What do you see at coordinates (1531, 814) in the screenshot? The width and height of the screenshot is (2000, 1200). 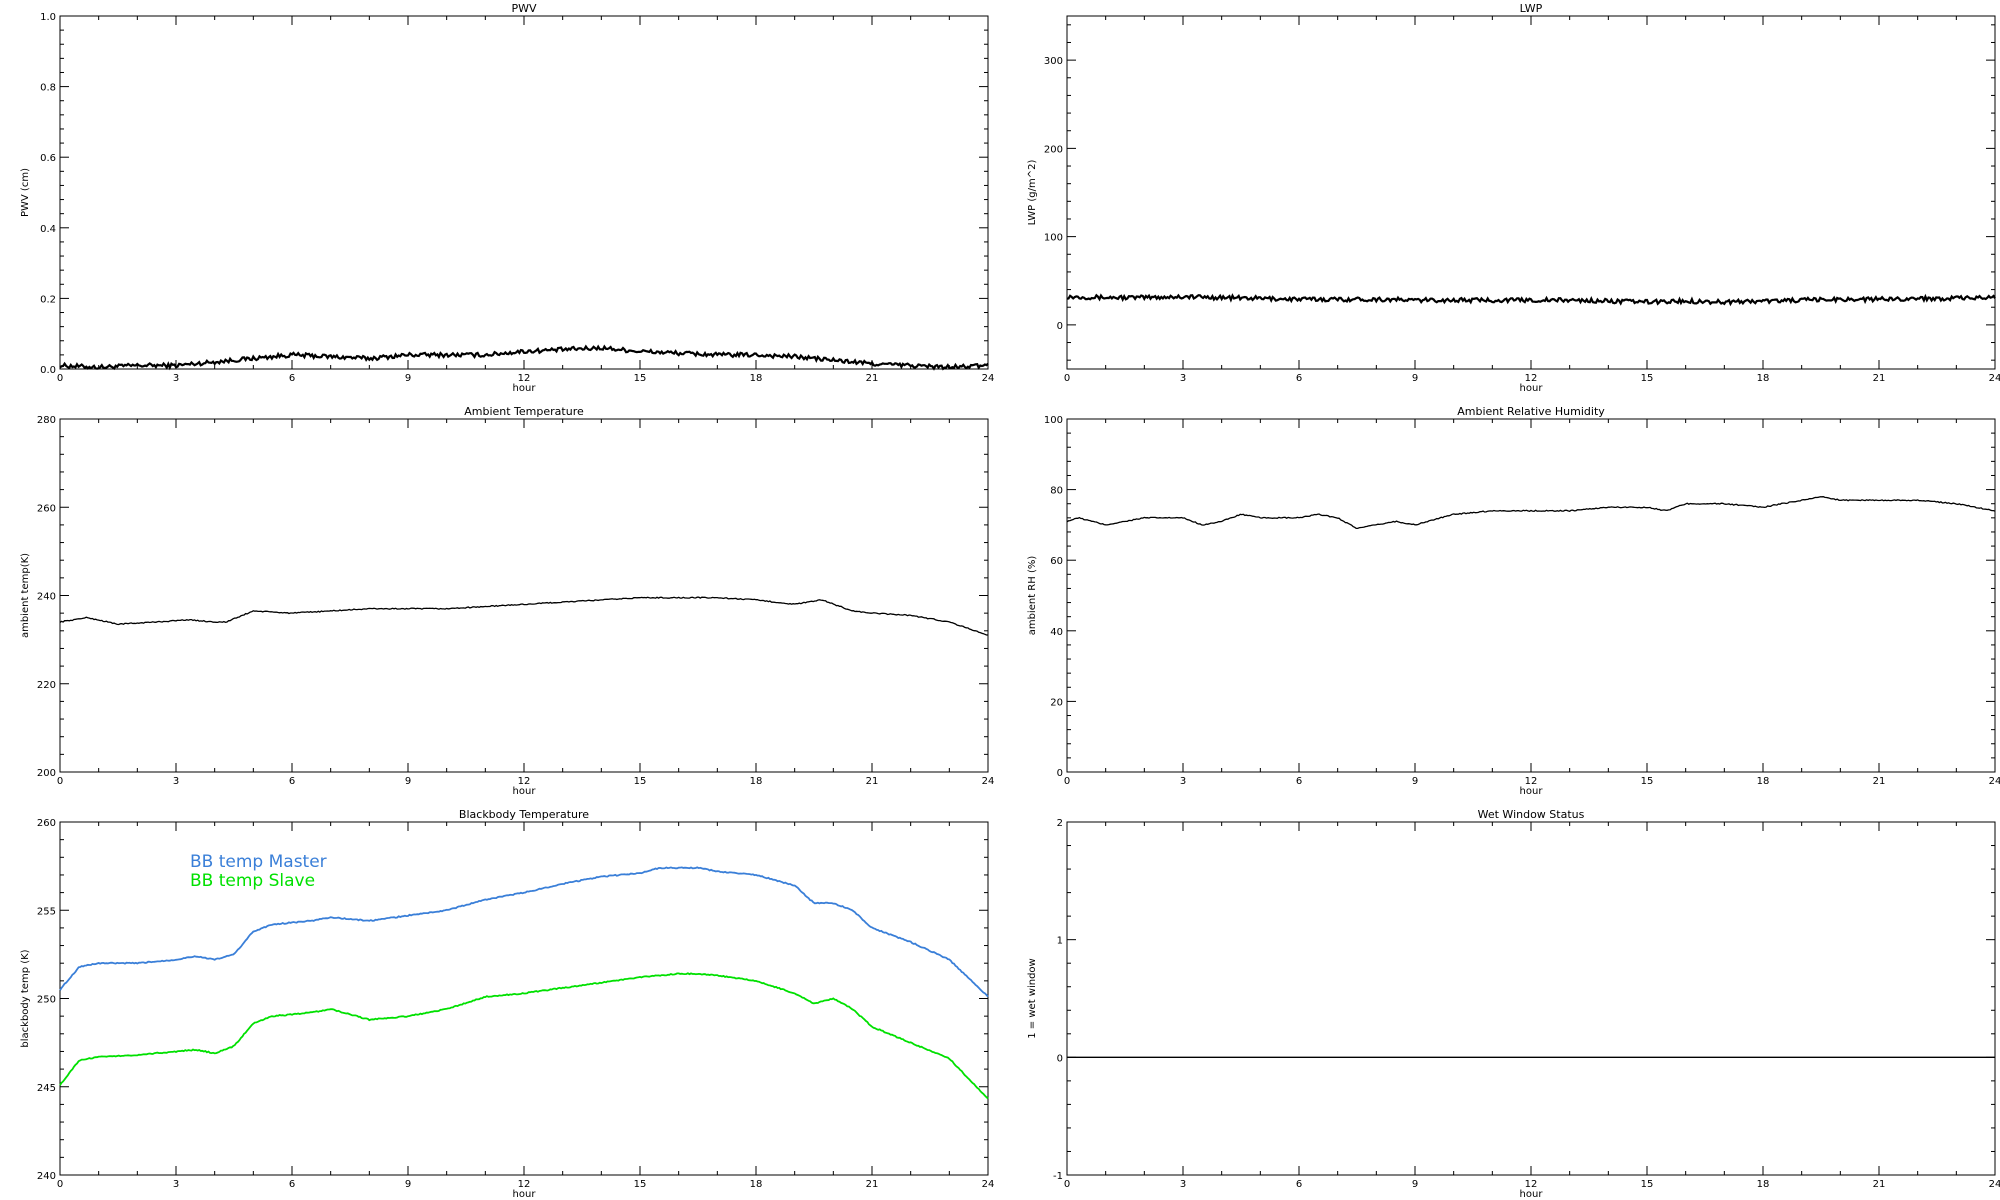 I see `chart-title: Wet Window Status` at bounding box center [1531, 814].